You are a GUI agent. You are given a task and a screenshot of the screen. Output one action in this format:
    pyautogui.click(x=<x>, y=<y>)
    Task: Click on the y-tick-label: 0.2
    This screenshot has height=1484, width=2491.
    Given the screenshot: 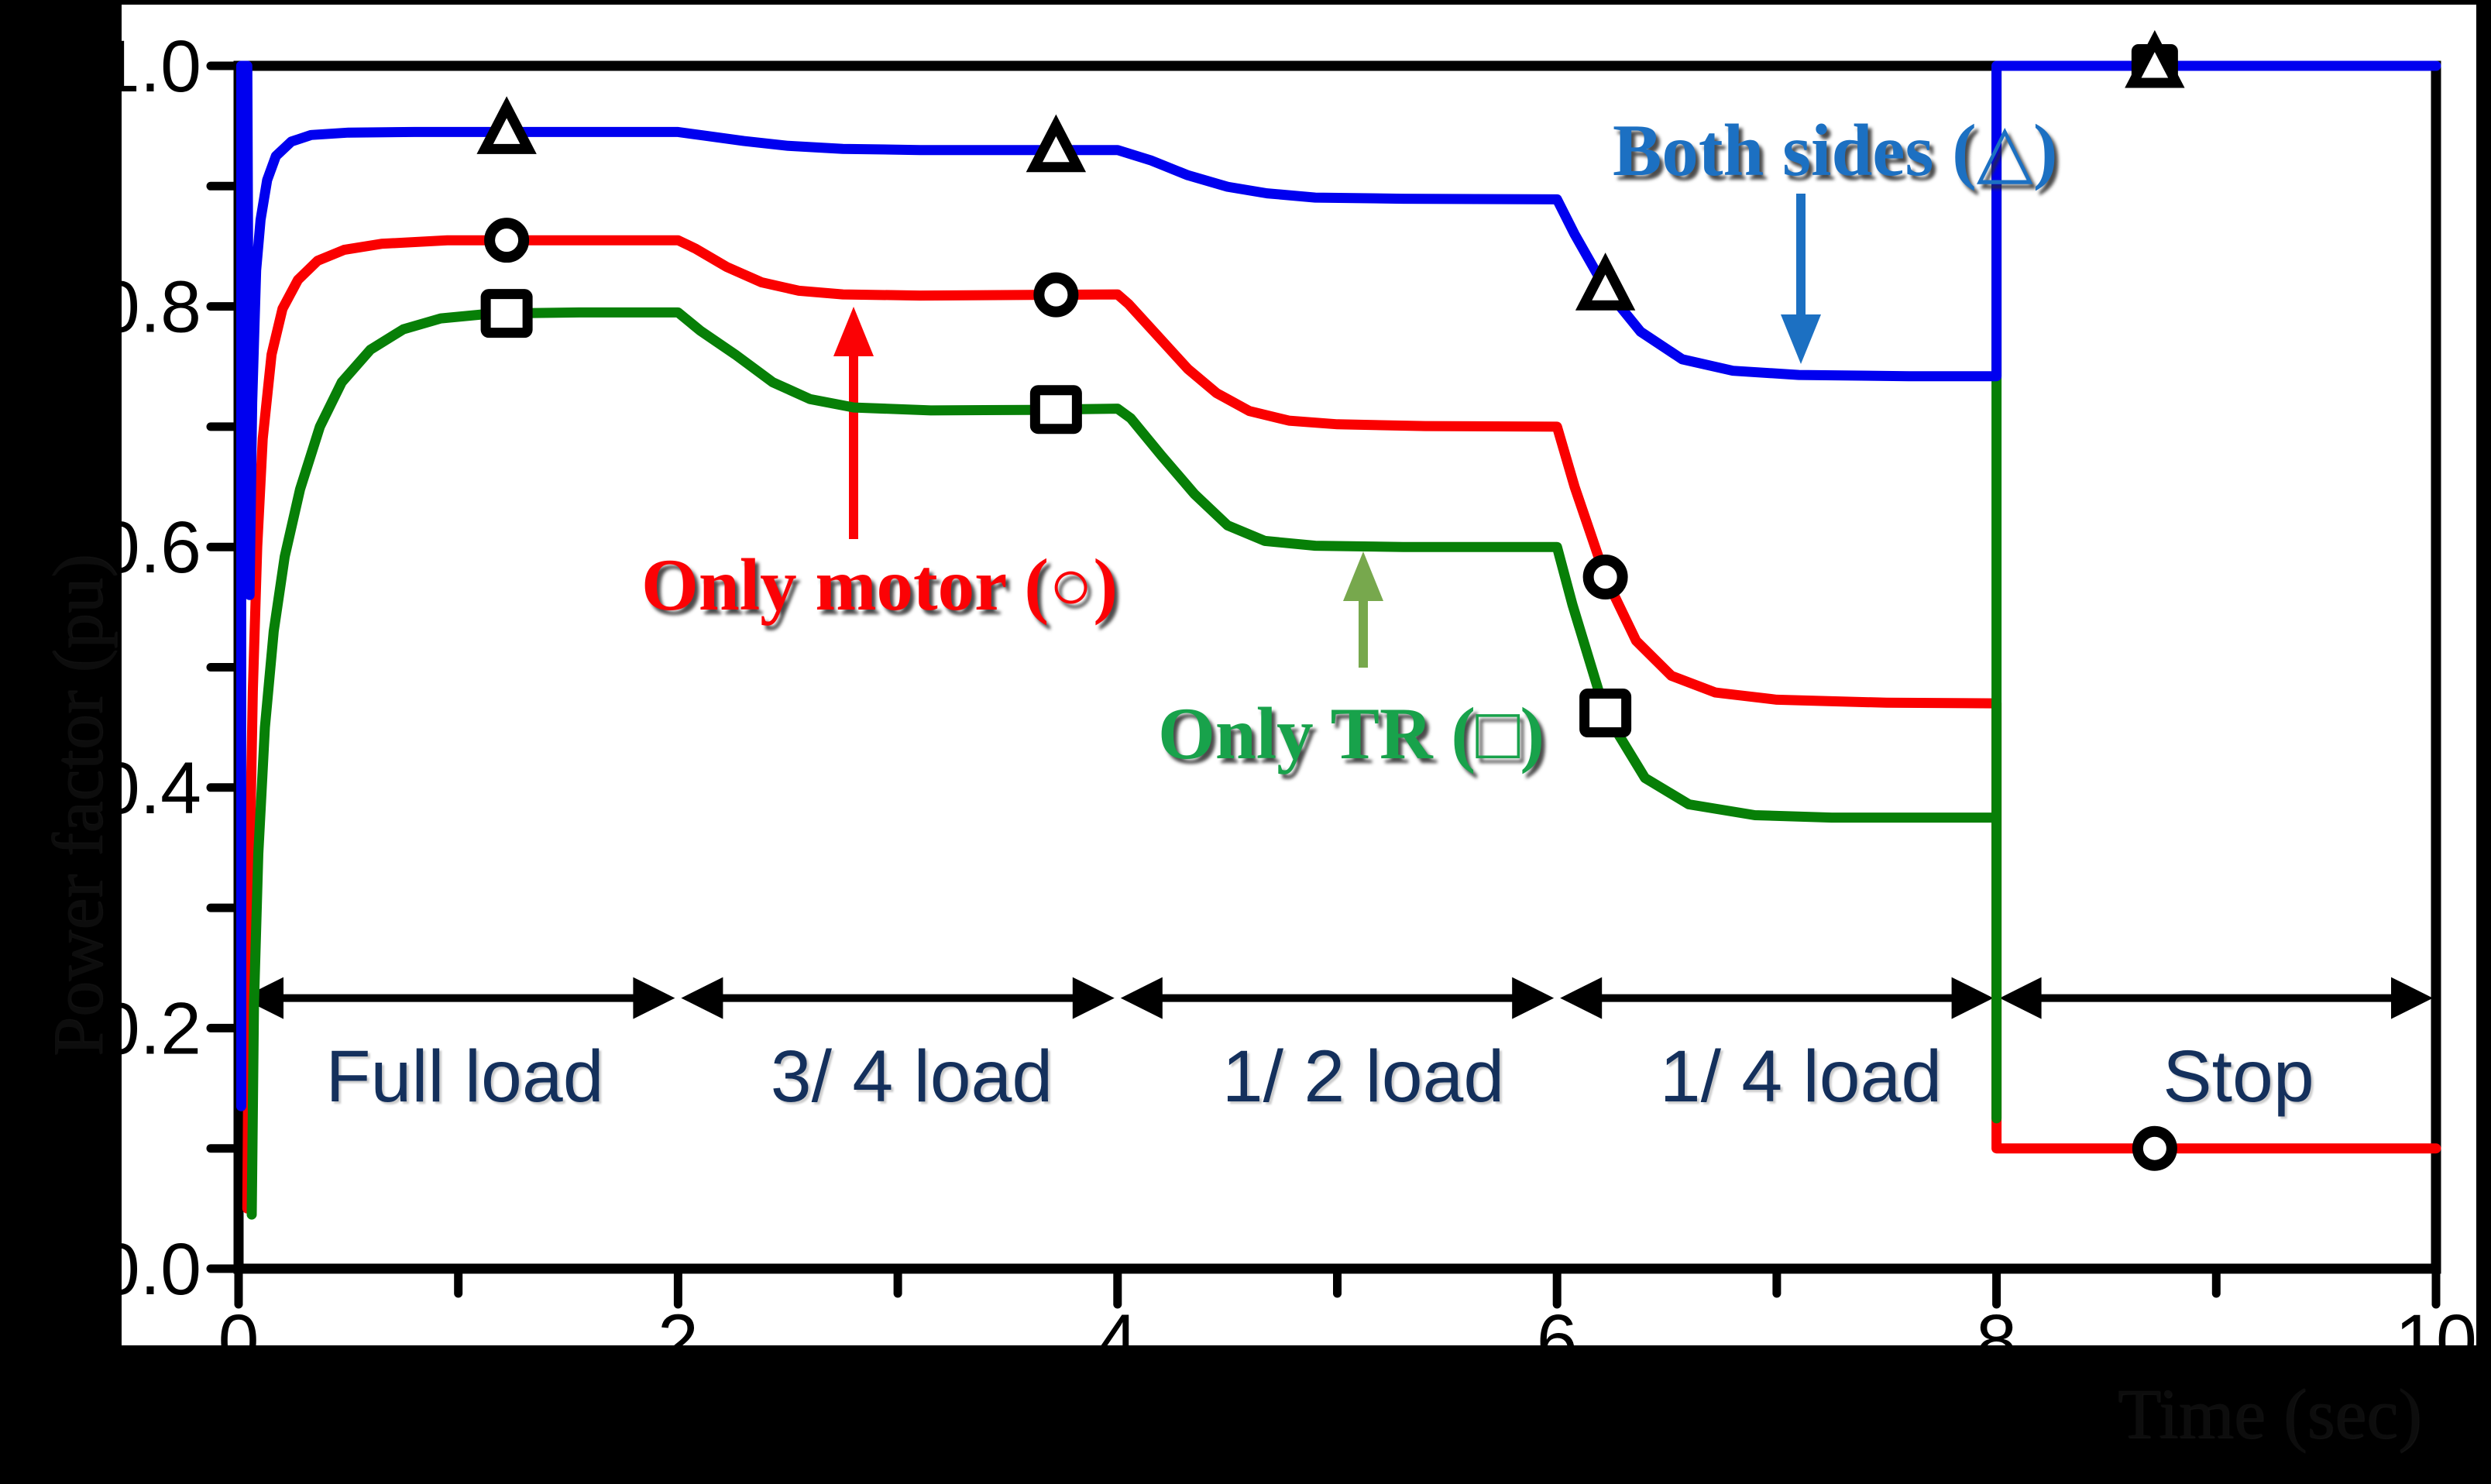 What is the action you would take?
    pyautogui.click(x=150, y=1029)
    